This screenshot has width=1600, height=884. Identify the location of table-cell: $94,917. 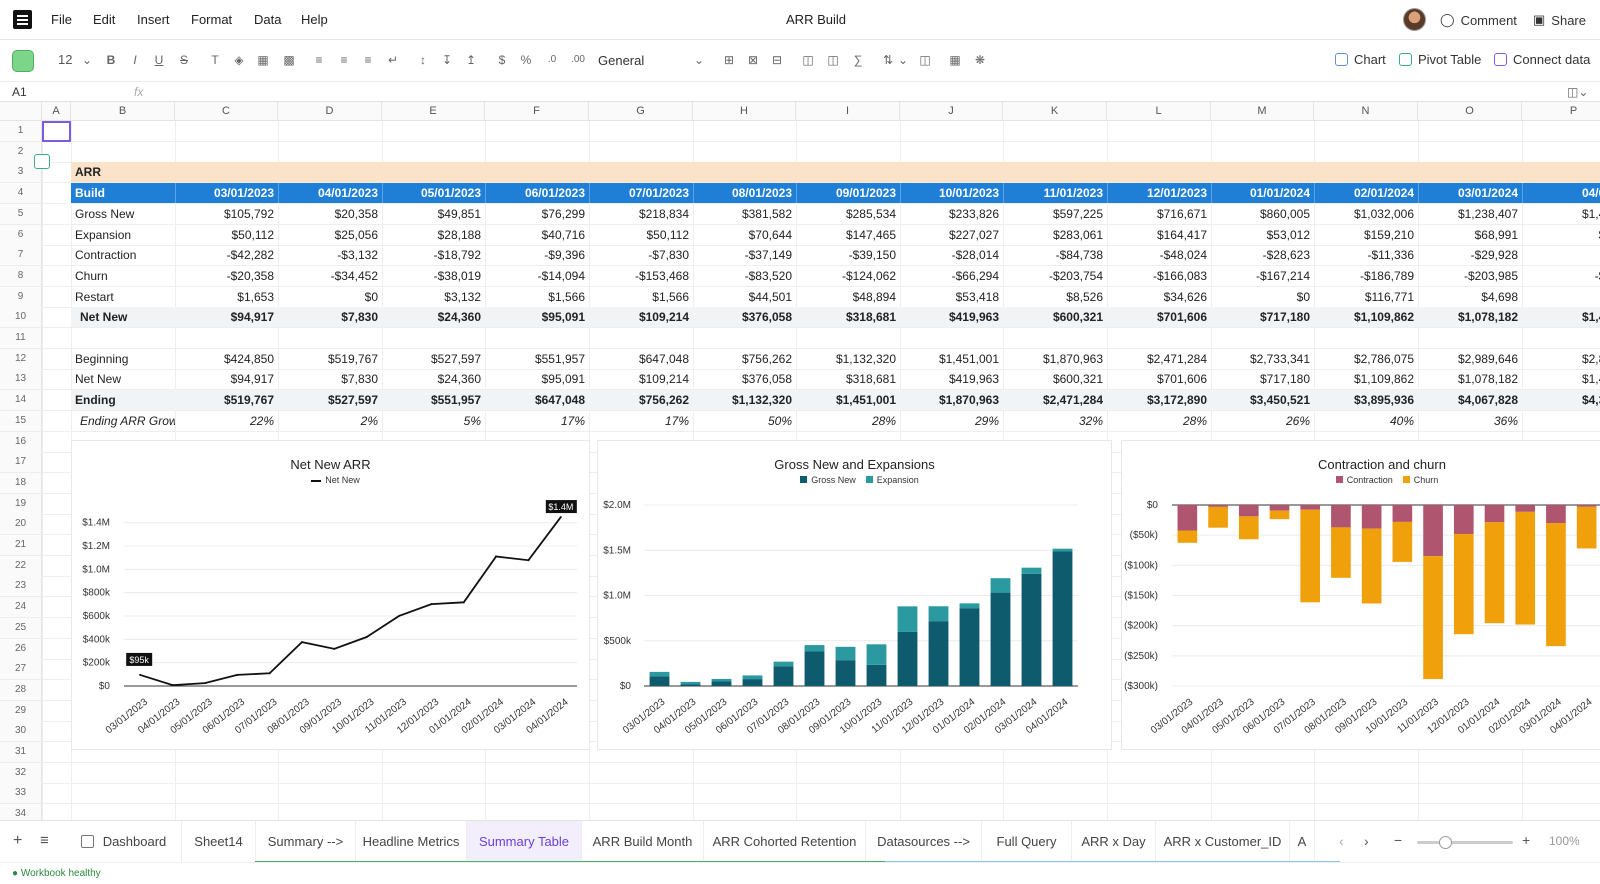
(252, 317).